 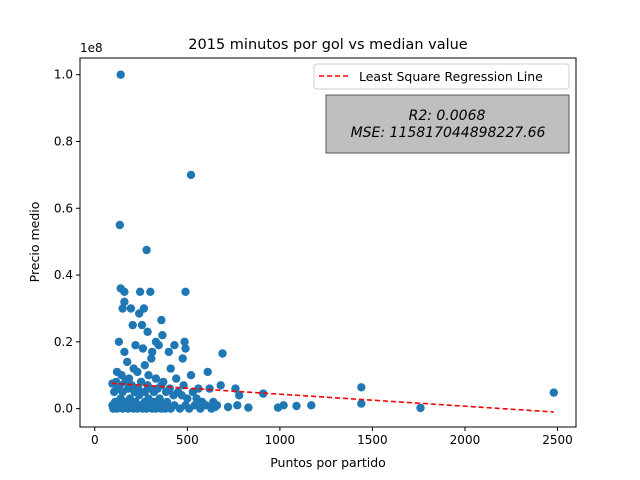 I want to click on y-tick-label: 0.6, so click(x=63, y=208).